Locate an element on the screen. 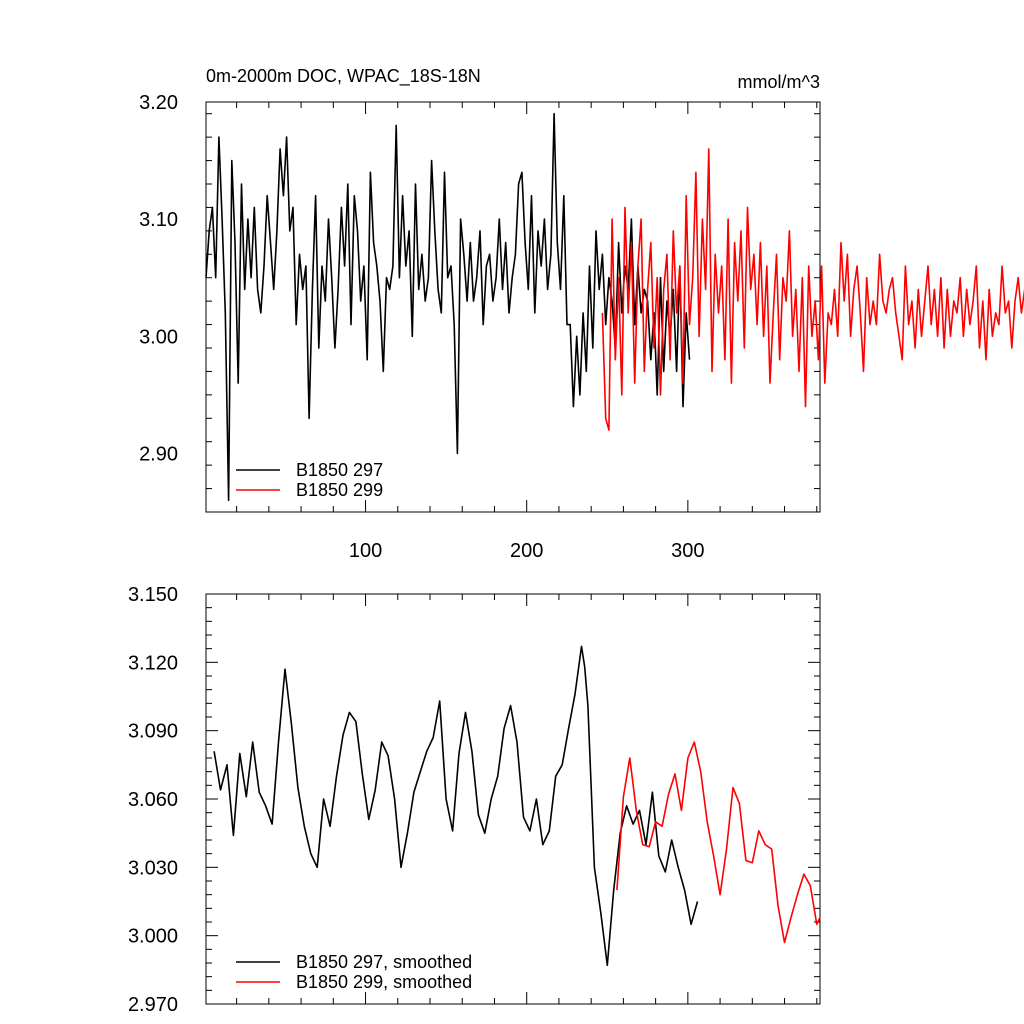  y-tick-label: 3.090 is located at coordinates (153, 732).